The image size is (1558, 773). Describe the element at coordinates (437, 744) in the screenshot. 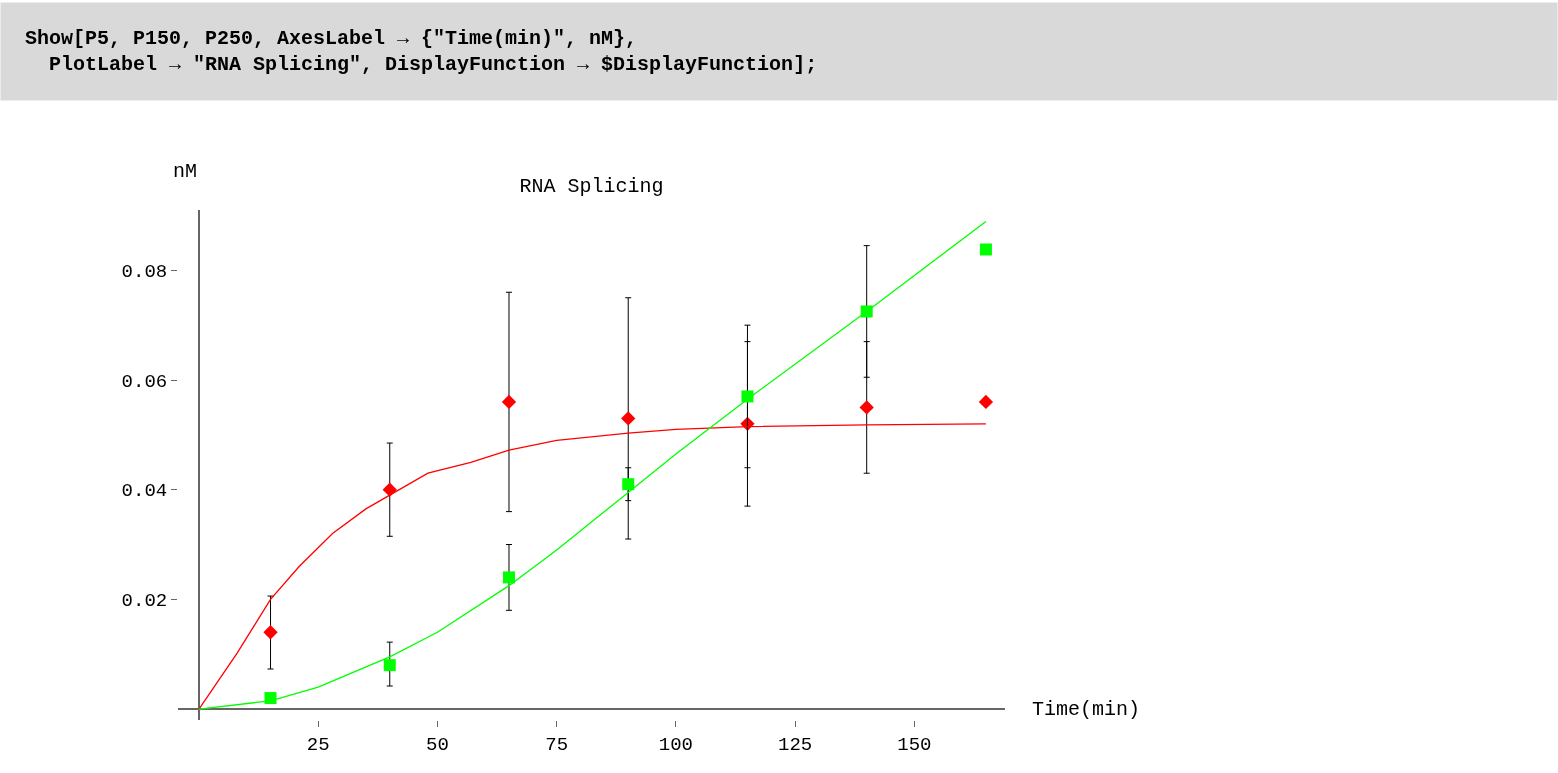

I see `x-tick-label: 50` at that location.